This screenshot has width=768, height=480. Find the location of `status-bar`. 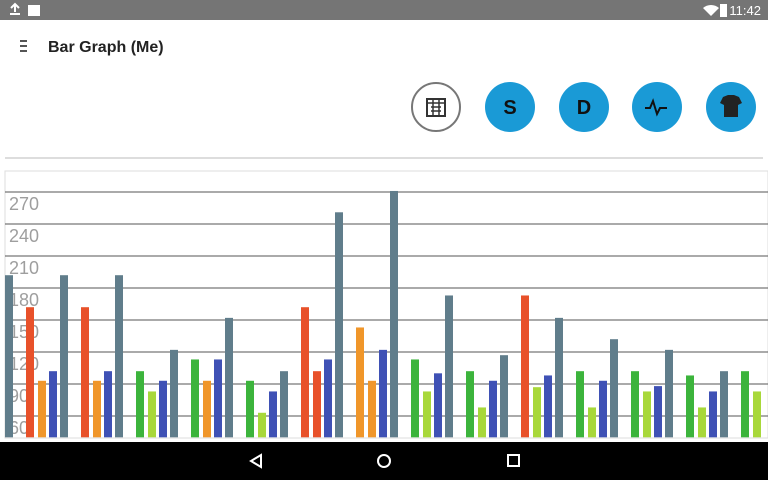

status-bar is located at coordinates (384, 10).